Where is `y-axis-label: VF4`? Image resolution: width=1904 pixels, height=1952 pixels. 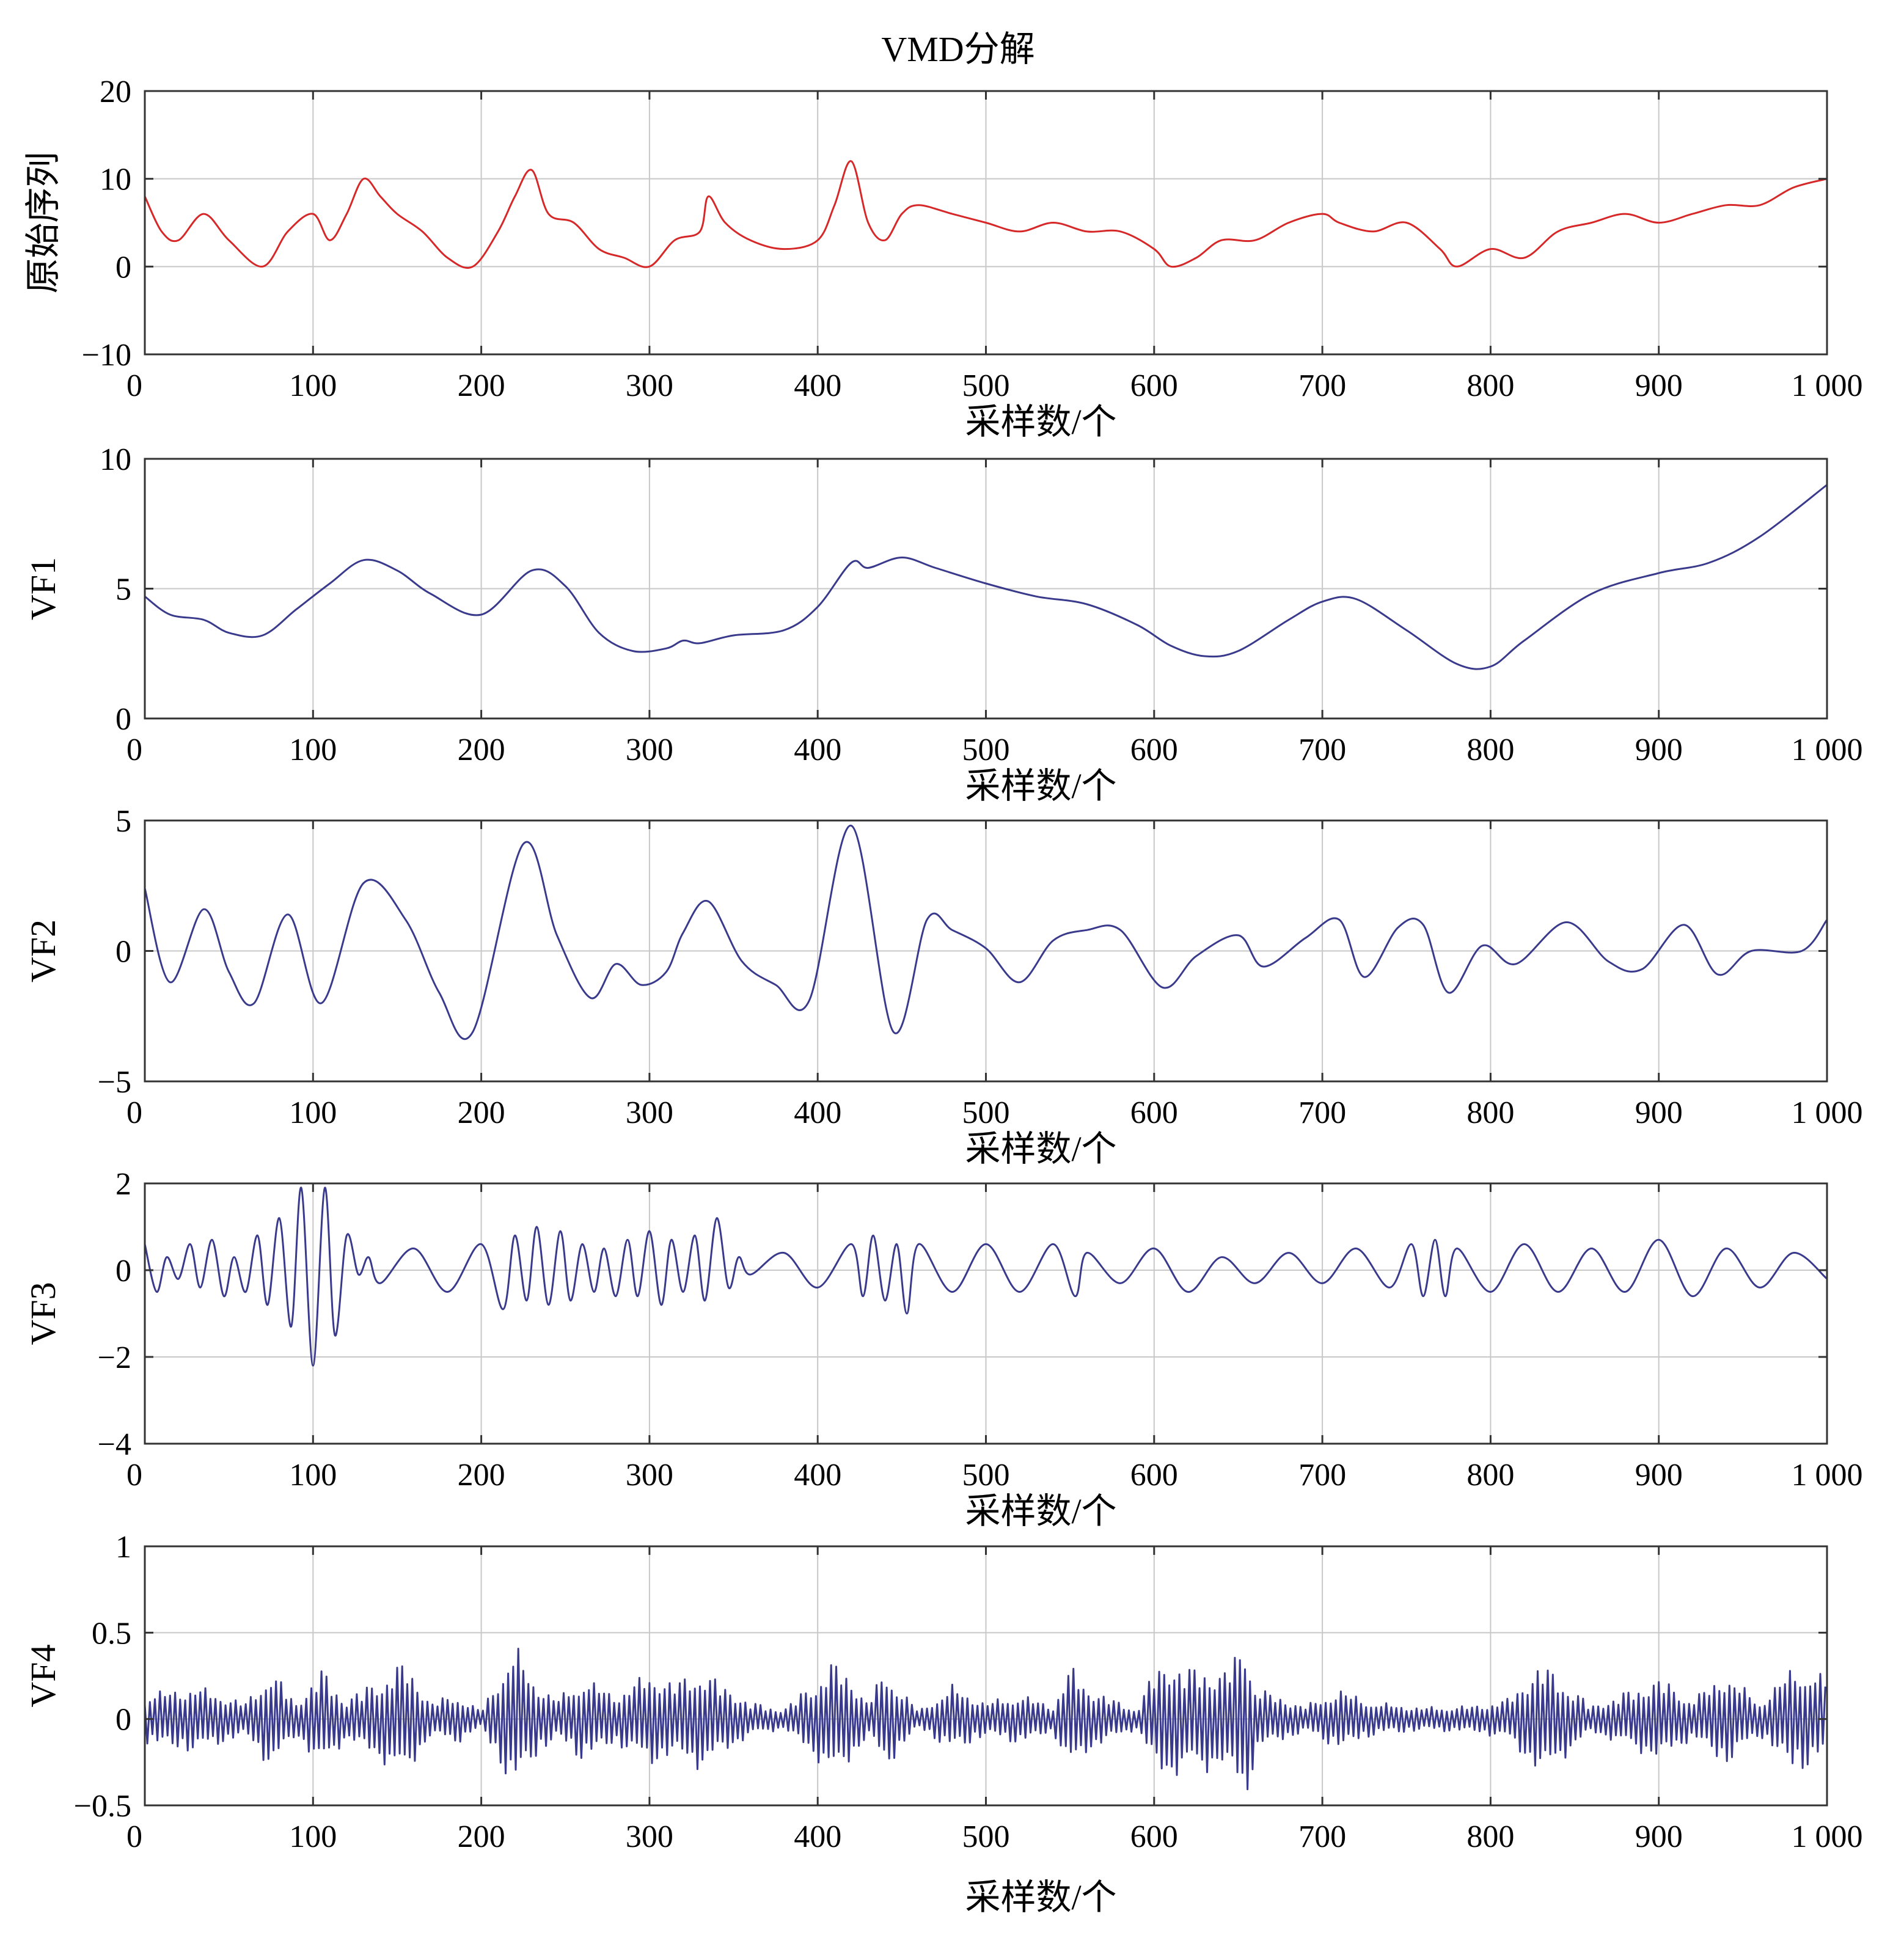 y-axis-label: VF4 is located at coordinates (43, 1675).